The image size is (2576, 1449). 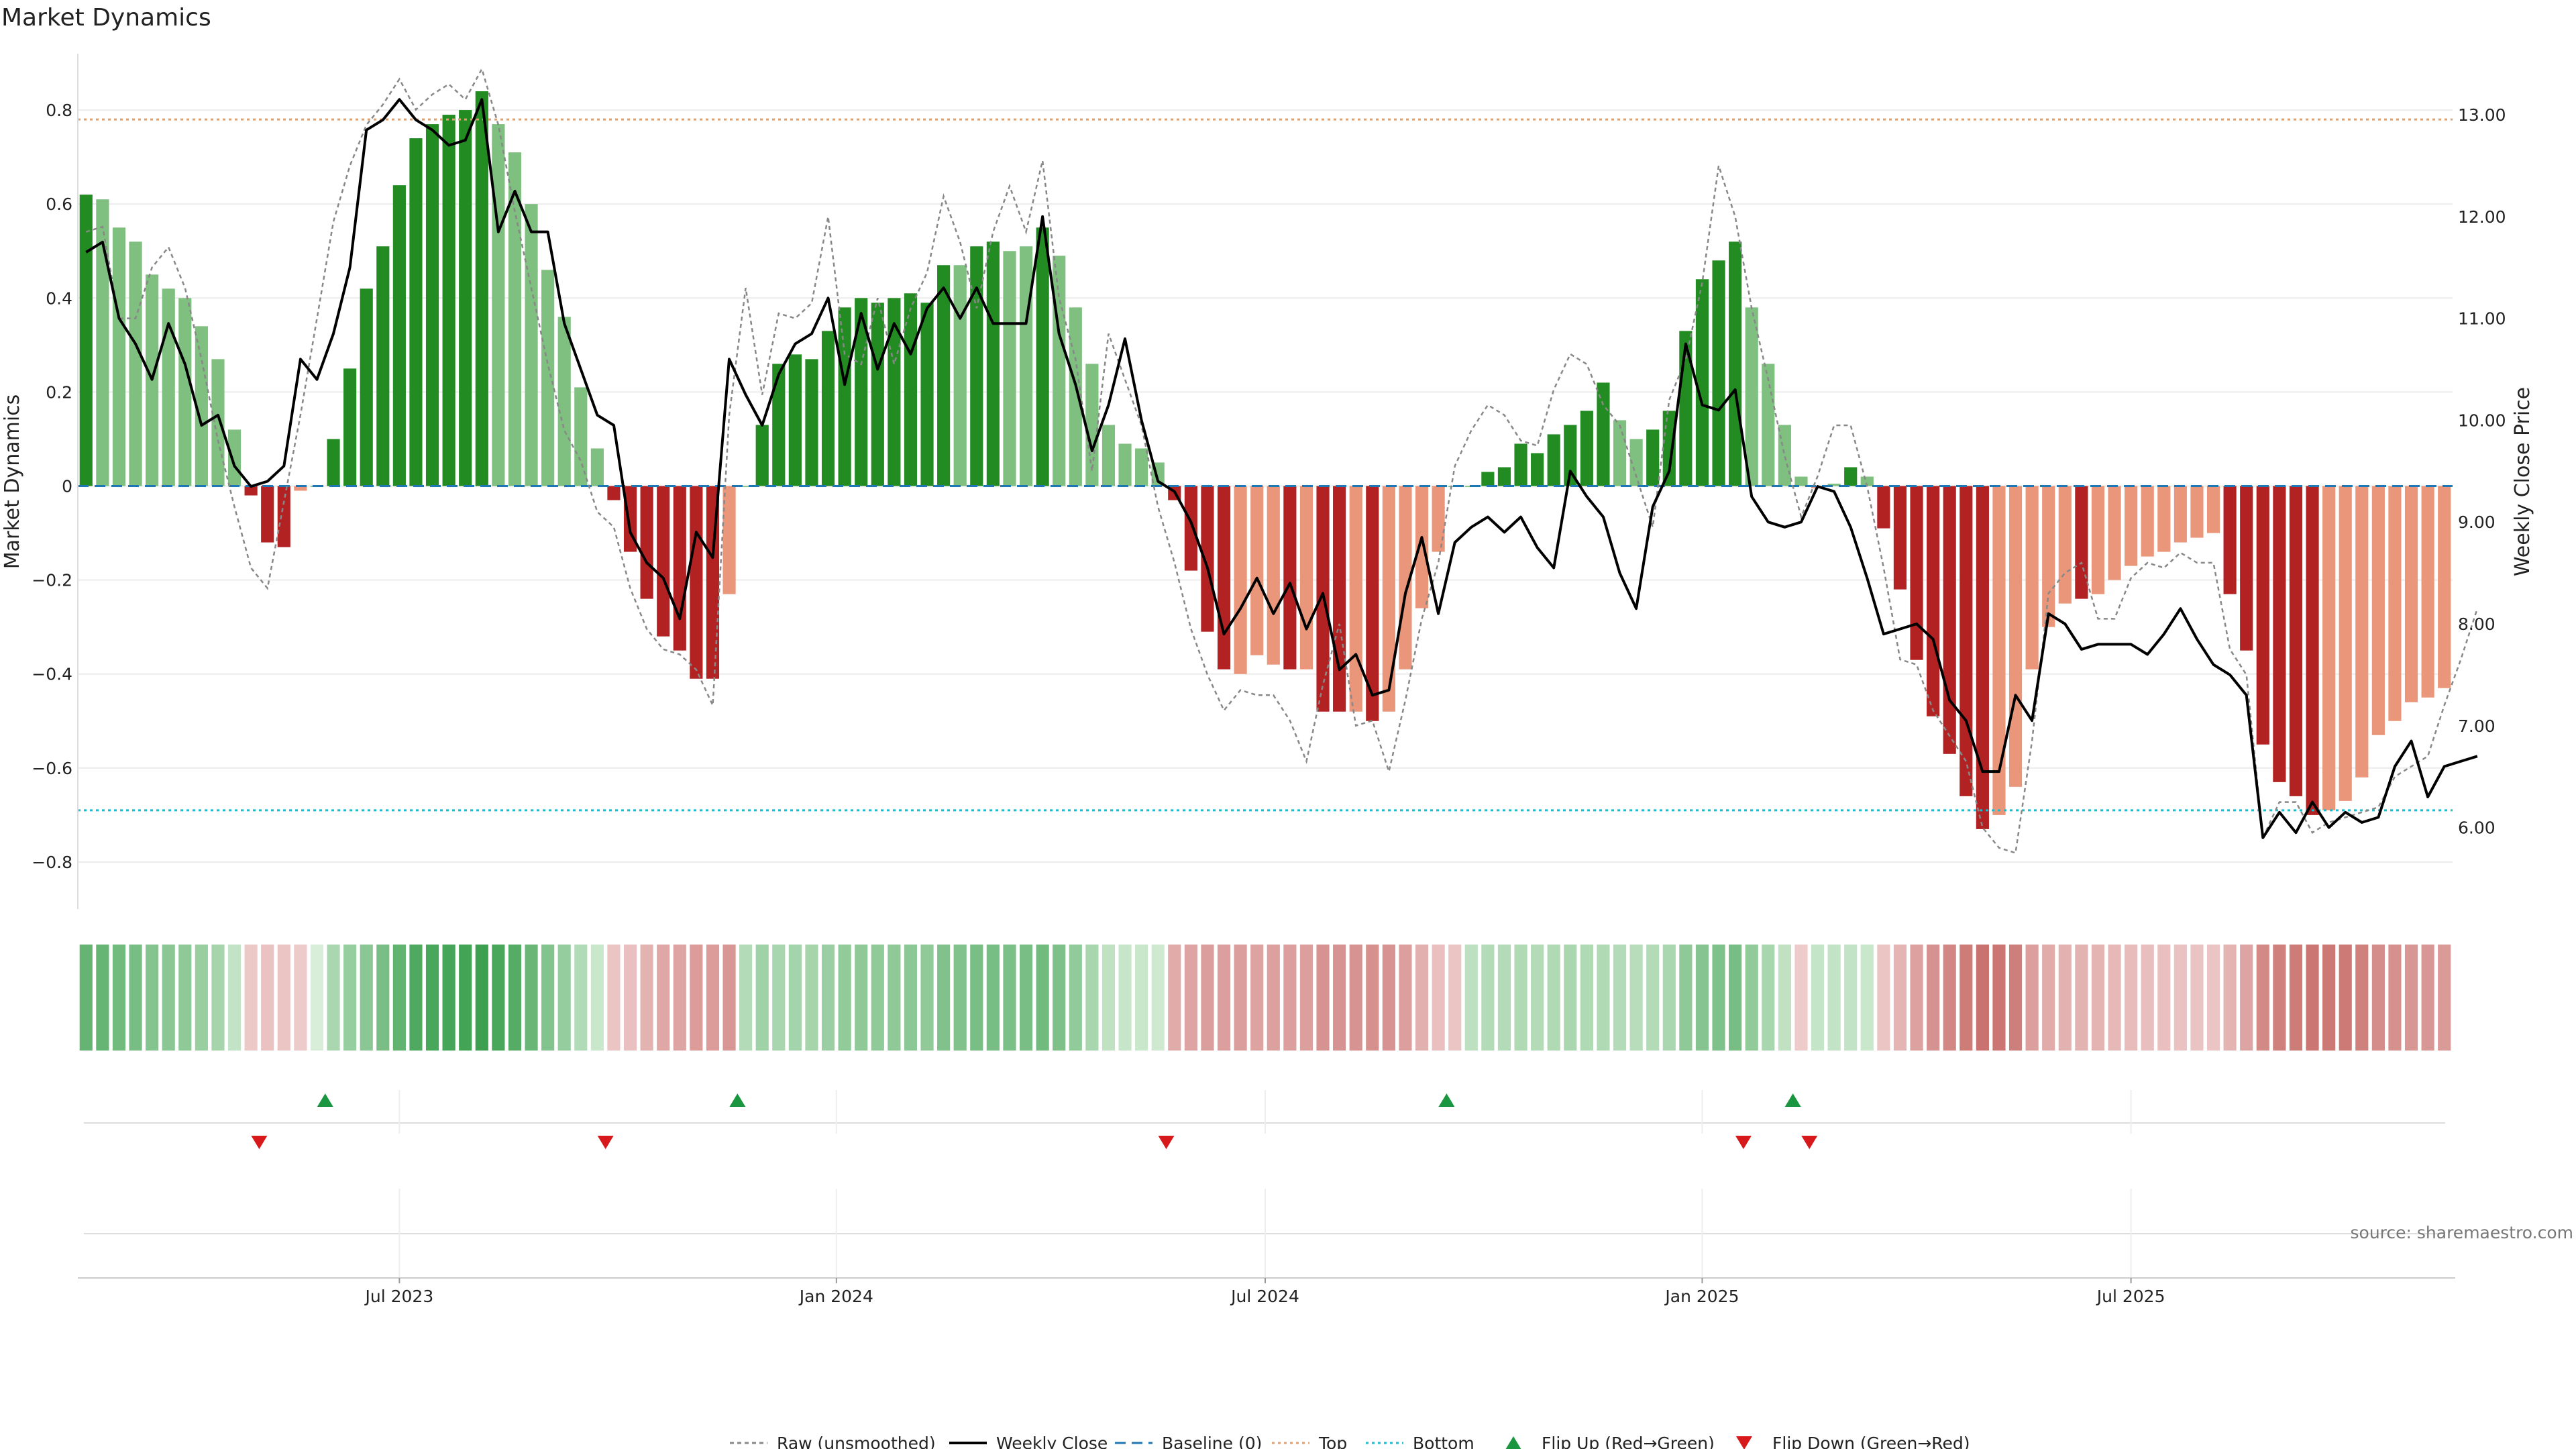 I want to click on legend-item-baseline: Baseline (0), so click(x=1188, y=1441).